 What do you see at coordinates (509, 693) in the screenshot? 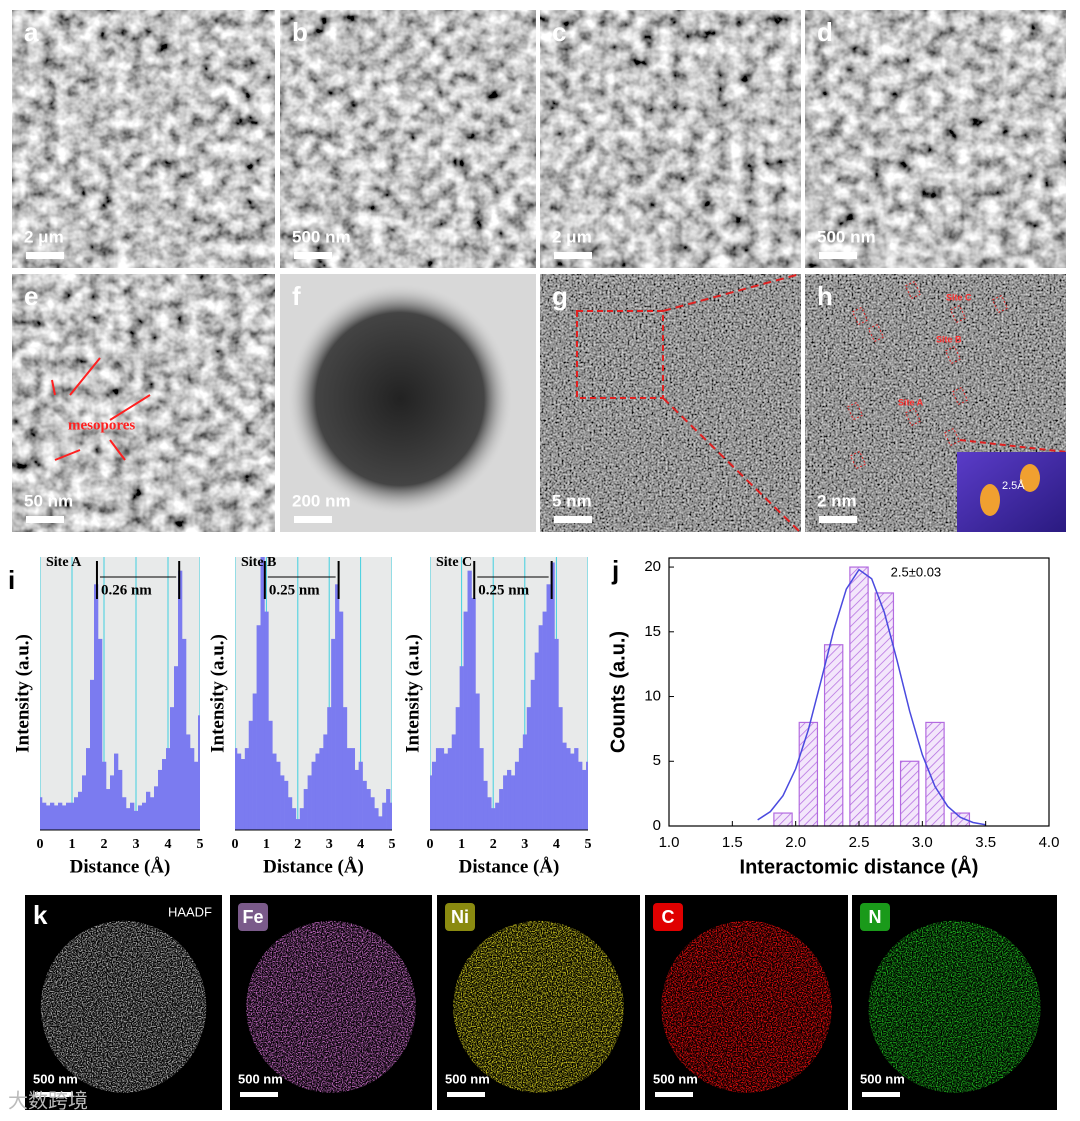
I see `plot` at bounding box center [509, 693].